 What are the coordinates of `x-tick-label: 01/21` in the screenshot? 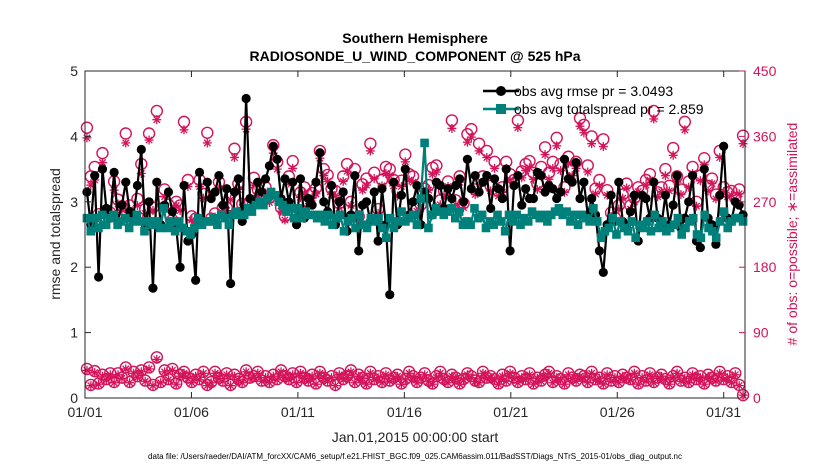 It's located at (510, 412).